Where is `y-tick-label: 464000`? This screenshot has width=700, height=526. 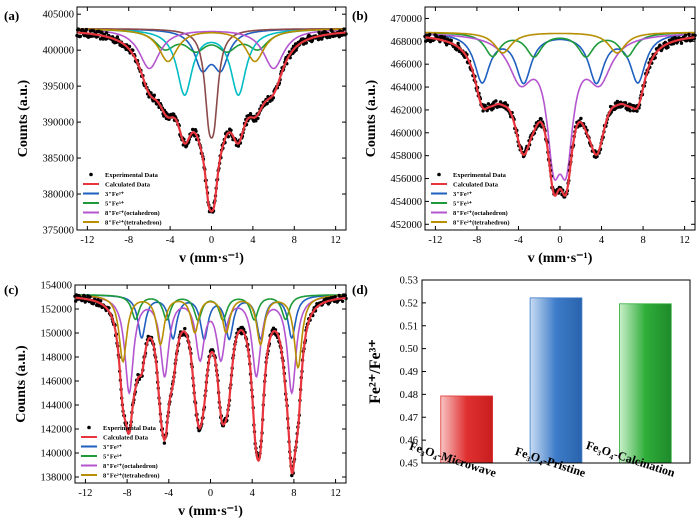
y-tick-label: 464000 is located at coordinates (407, 88).